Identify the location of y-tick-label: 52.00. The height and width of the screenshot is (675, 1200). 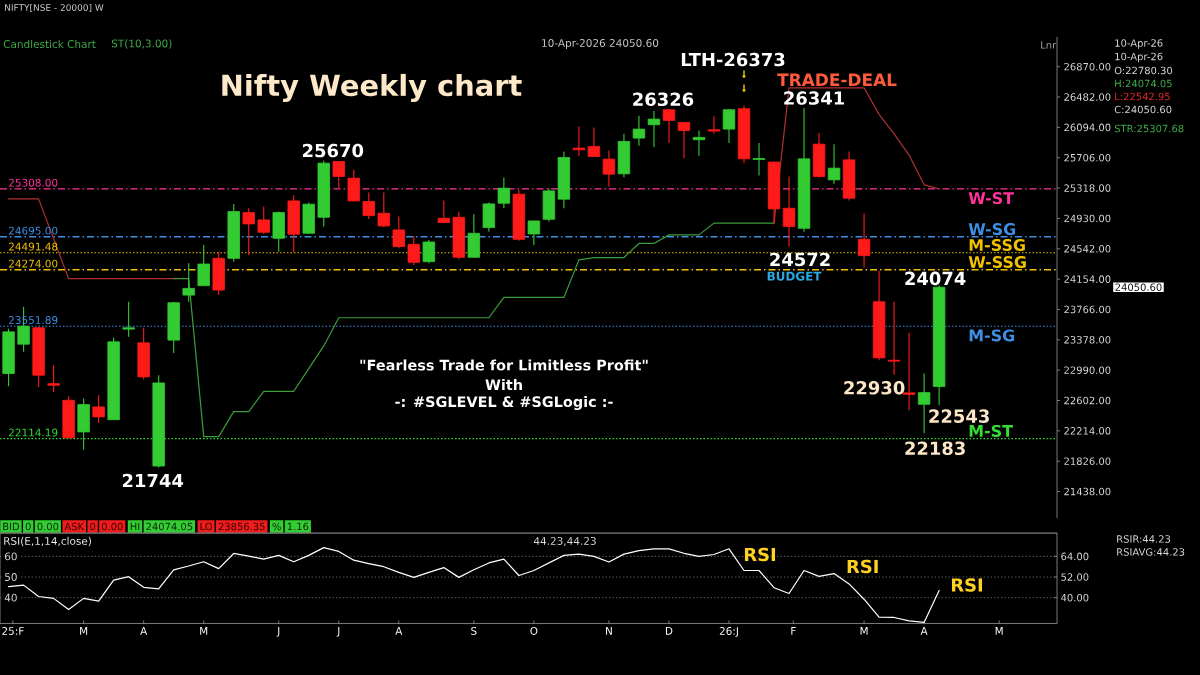
(1075, 577).